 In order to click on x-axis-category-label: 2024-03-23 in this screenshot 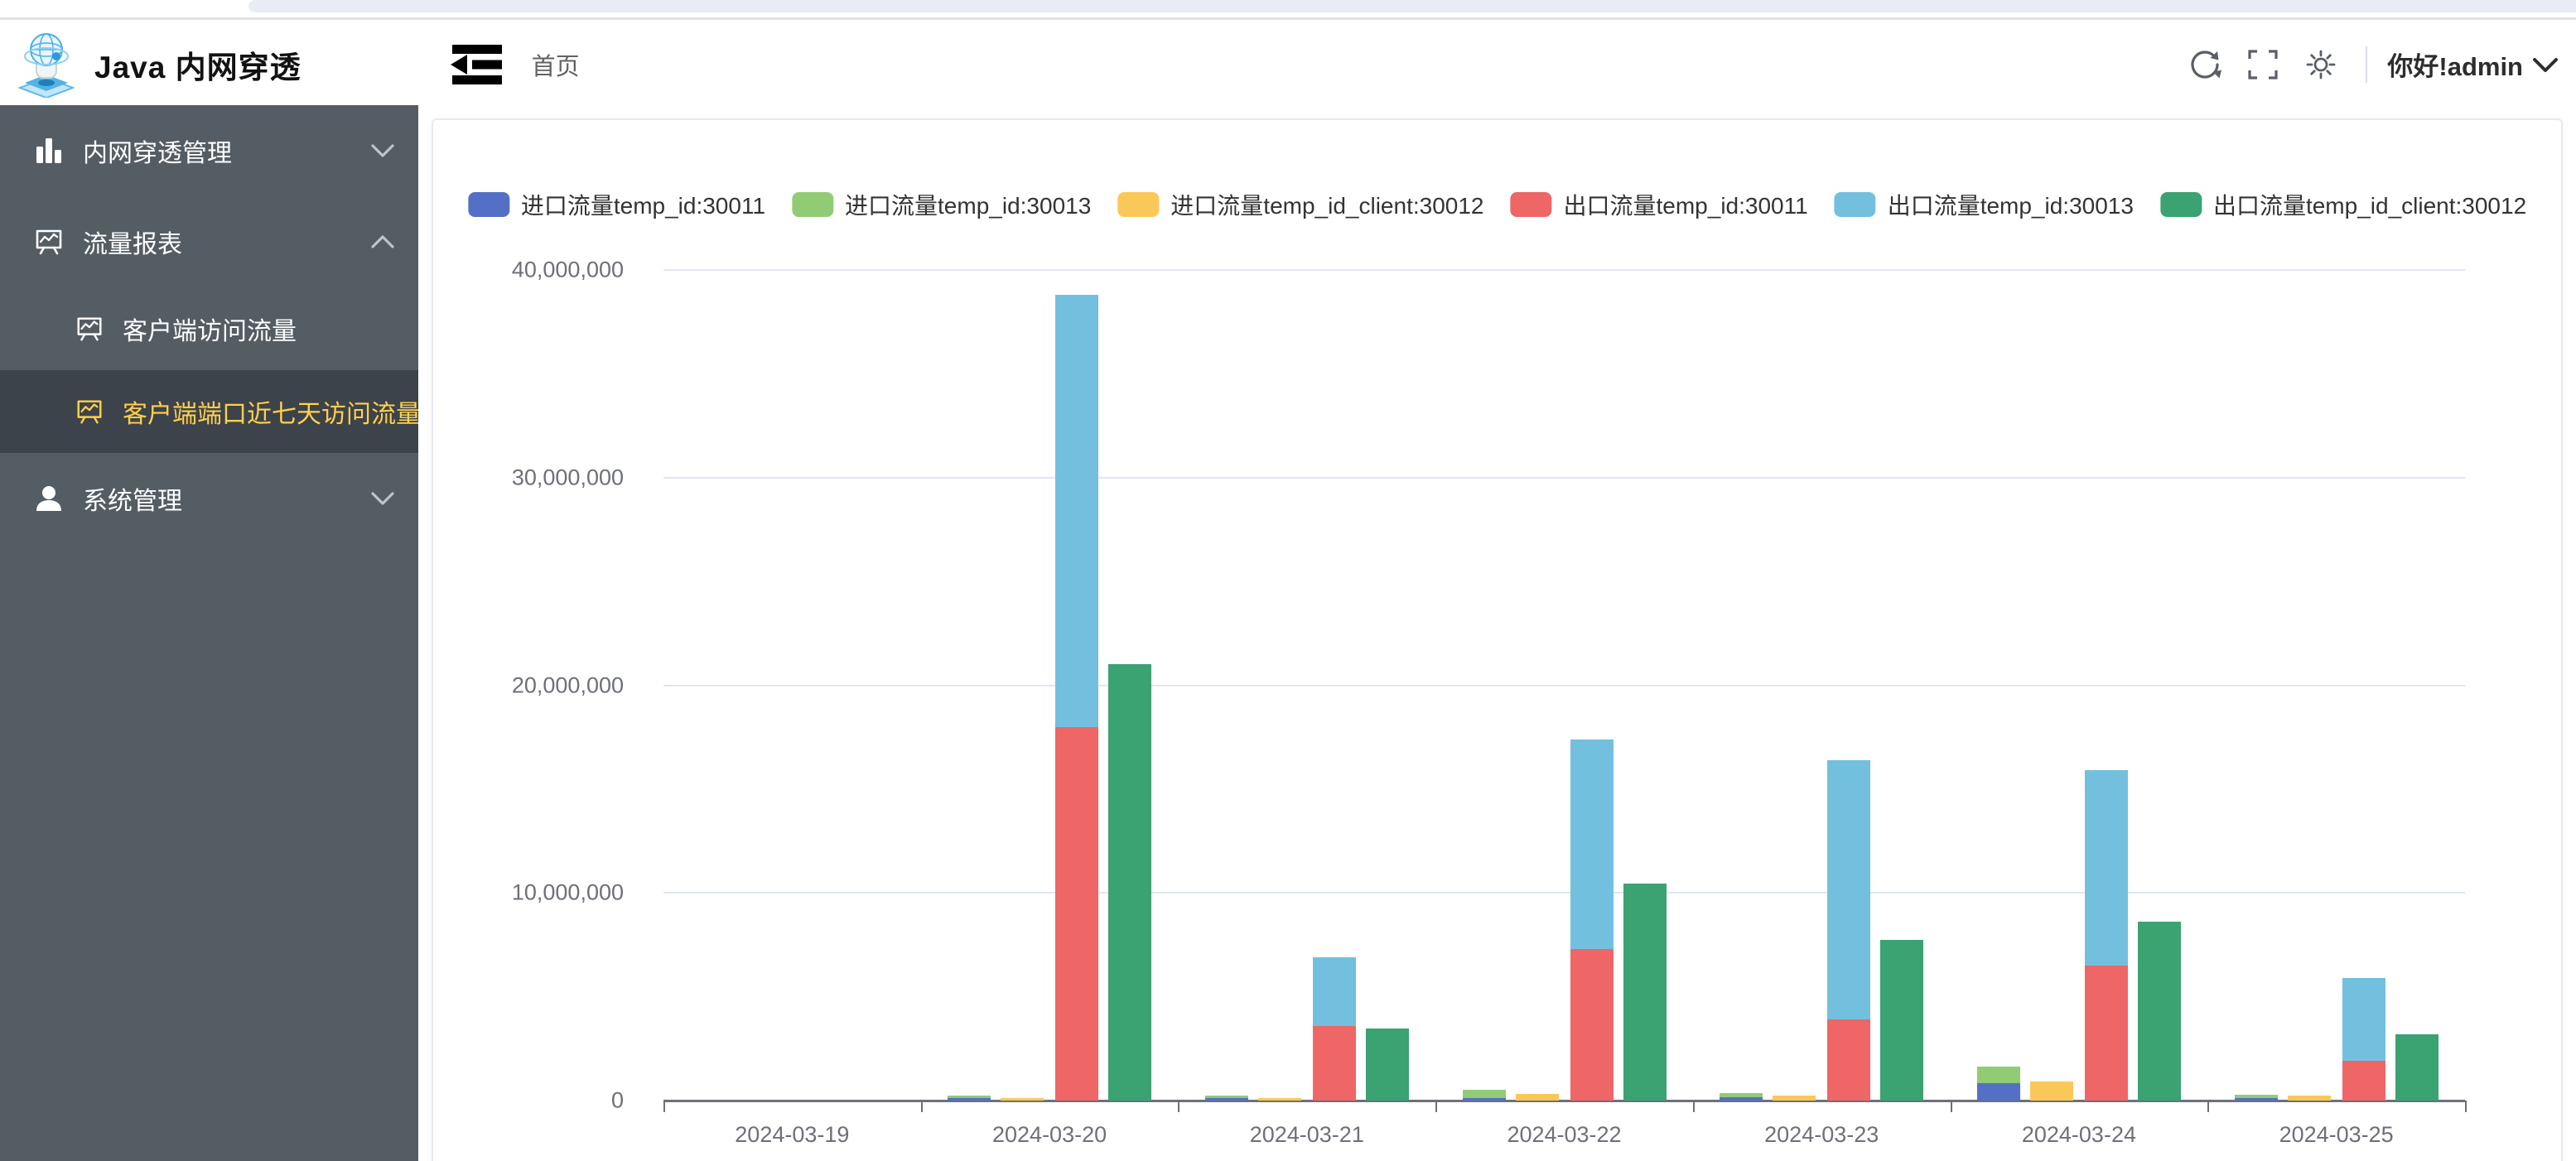, I will do `click(1821, 1135)`.